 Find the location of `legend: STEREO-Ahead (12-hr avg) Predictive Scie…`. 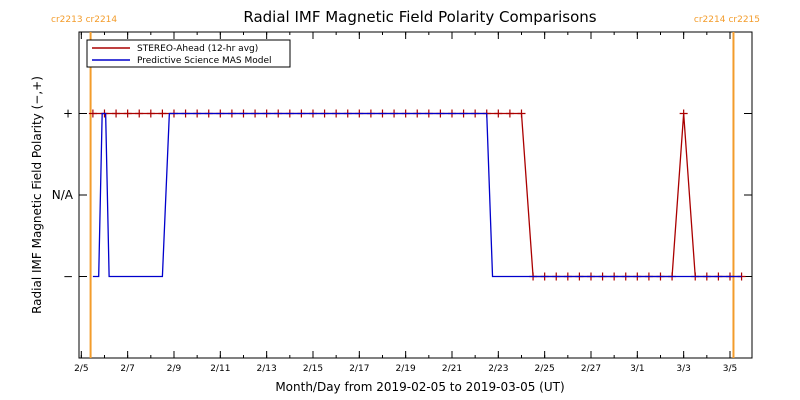

legend: STEREO-Ahead (12-hr avg) Predictive Scie… is located at coordinates (188, 53).